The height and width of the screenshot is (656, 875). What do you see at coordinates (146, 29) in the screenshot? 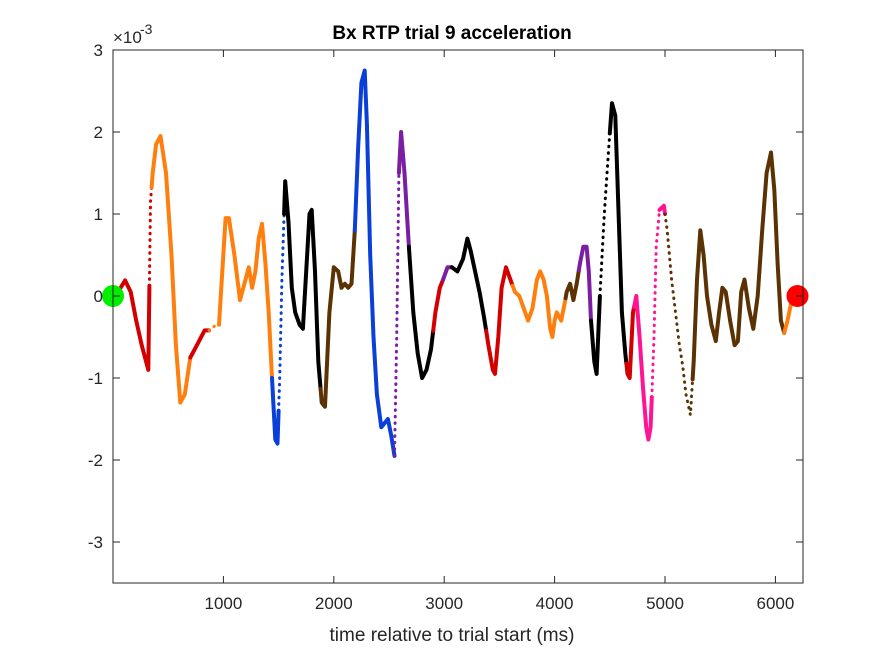
I see `y-exponent-power: -3` at bounding box center [146, 29].